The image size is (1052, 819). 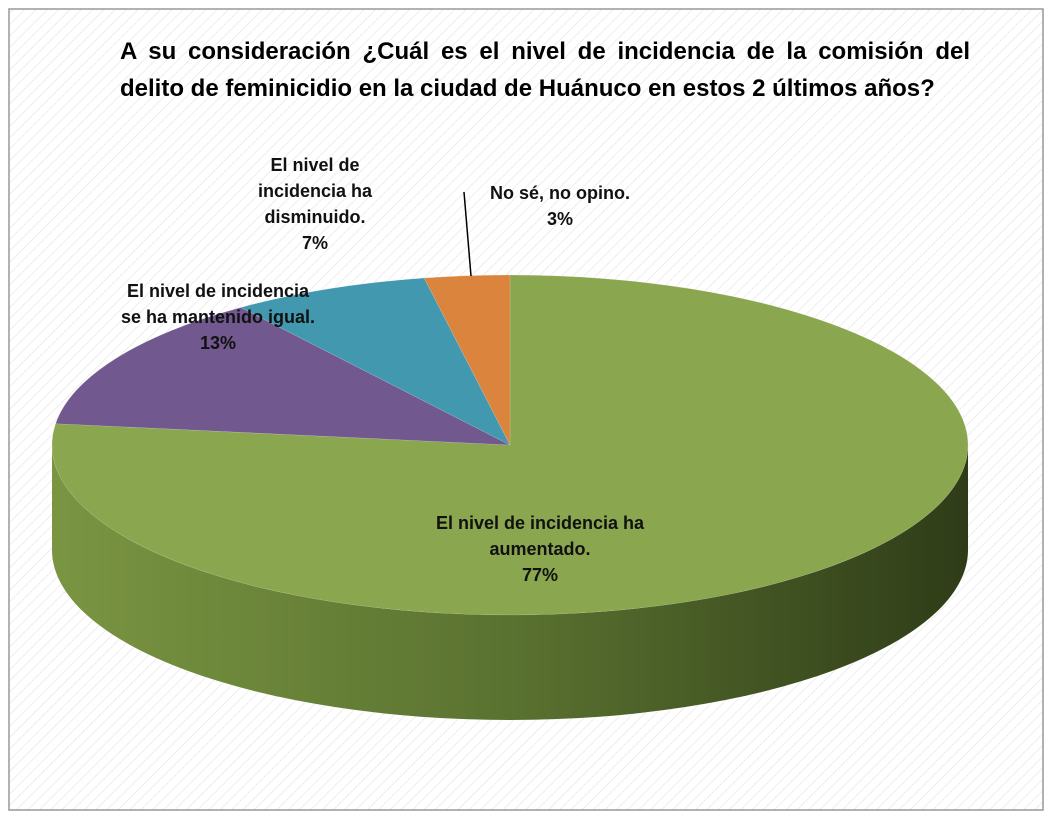 I want to click on value-label: 77%, so click(x=540, y=575).